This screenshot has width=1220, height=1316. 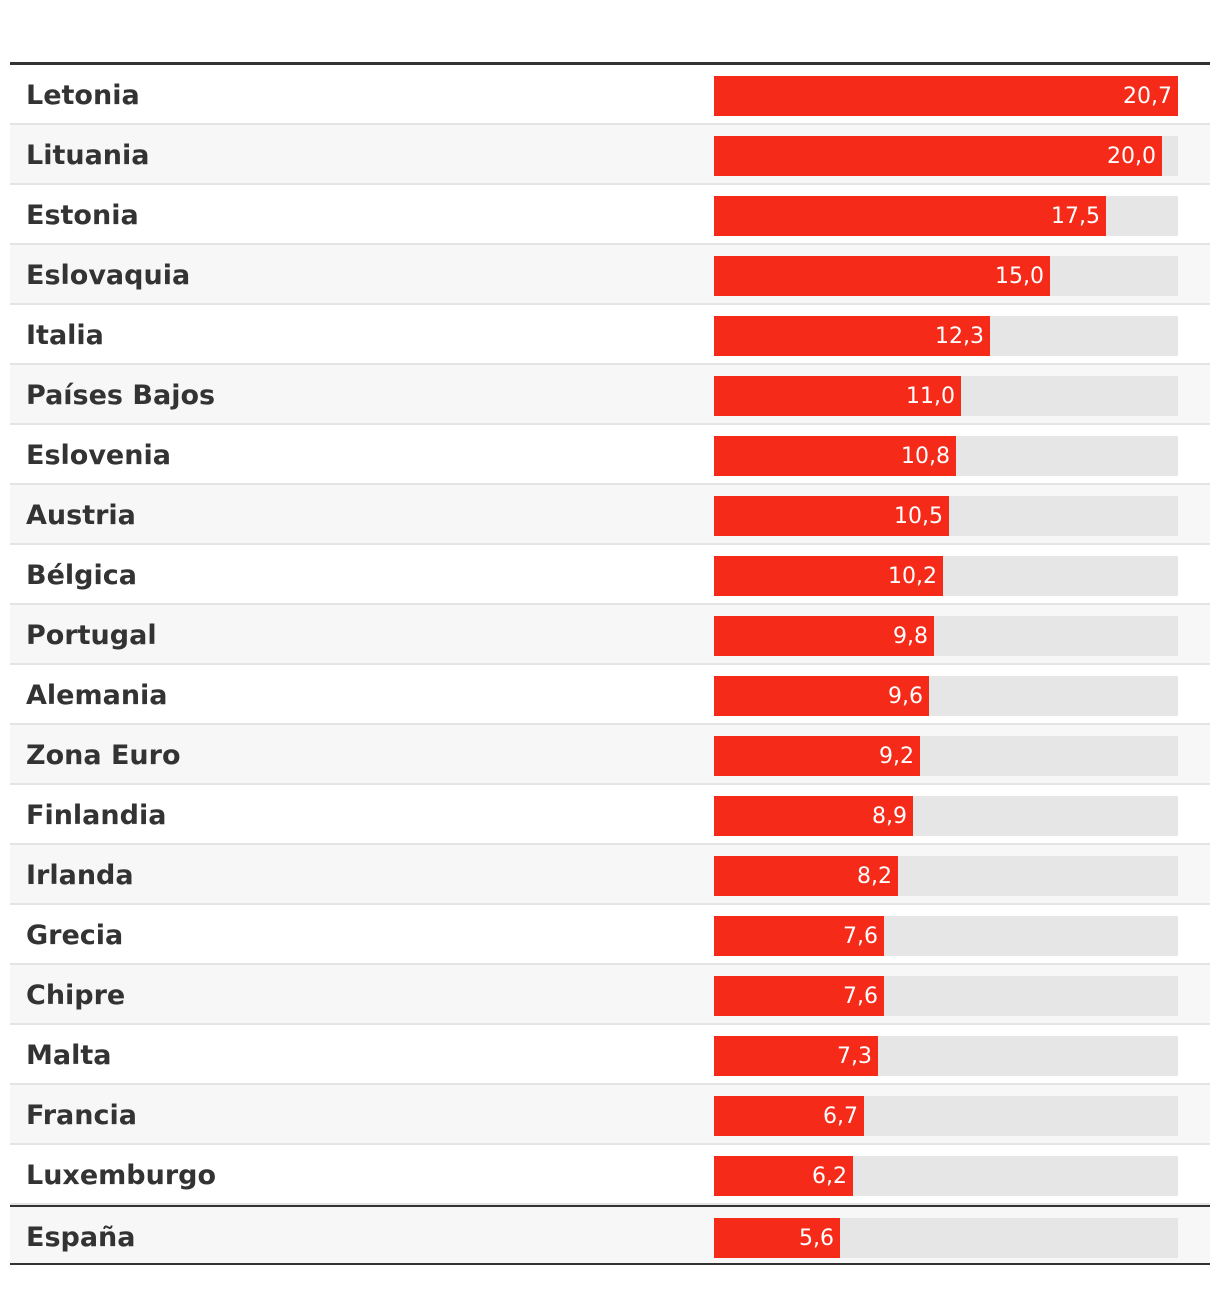 I want to click on bar-track: 7,3, so click(x=946, y=1056).